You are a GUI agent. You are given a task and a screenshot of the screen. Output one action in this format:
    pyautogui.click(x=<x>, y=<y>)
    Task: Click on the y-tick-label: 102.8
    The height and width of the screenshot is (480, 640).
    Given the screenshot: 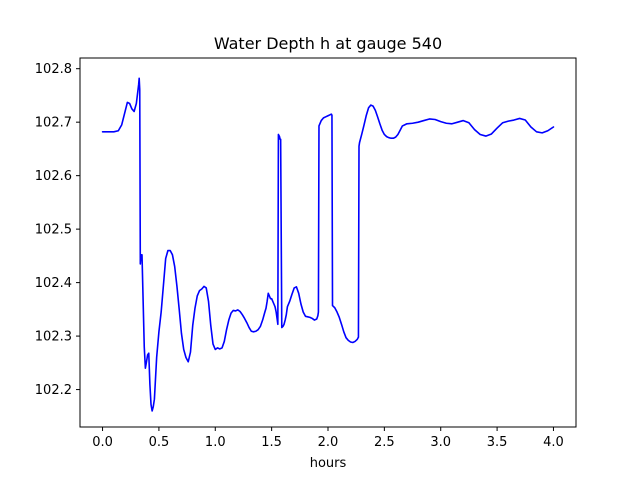 What is the action you would take?
    pyautogui.click(x=53, y=69)
    